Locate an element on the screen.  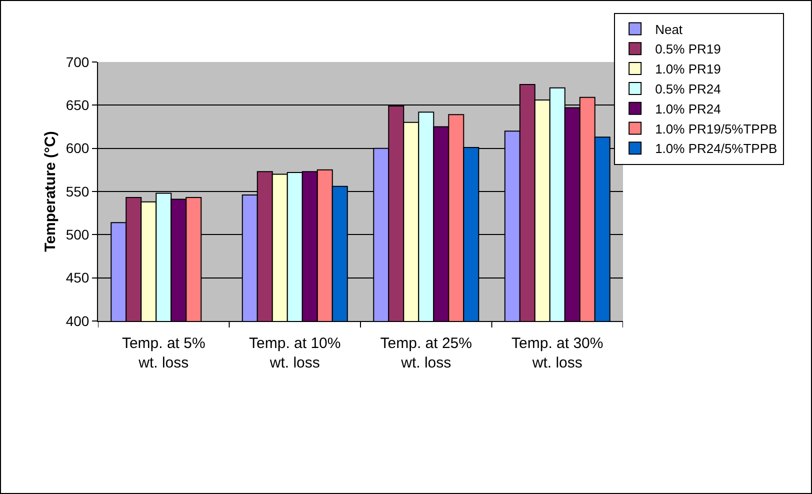
y-tick-label: 600 is located at coordinates (78, 148).